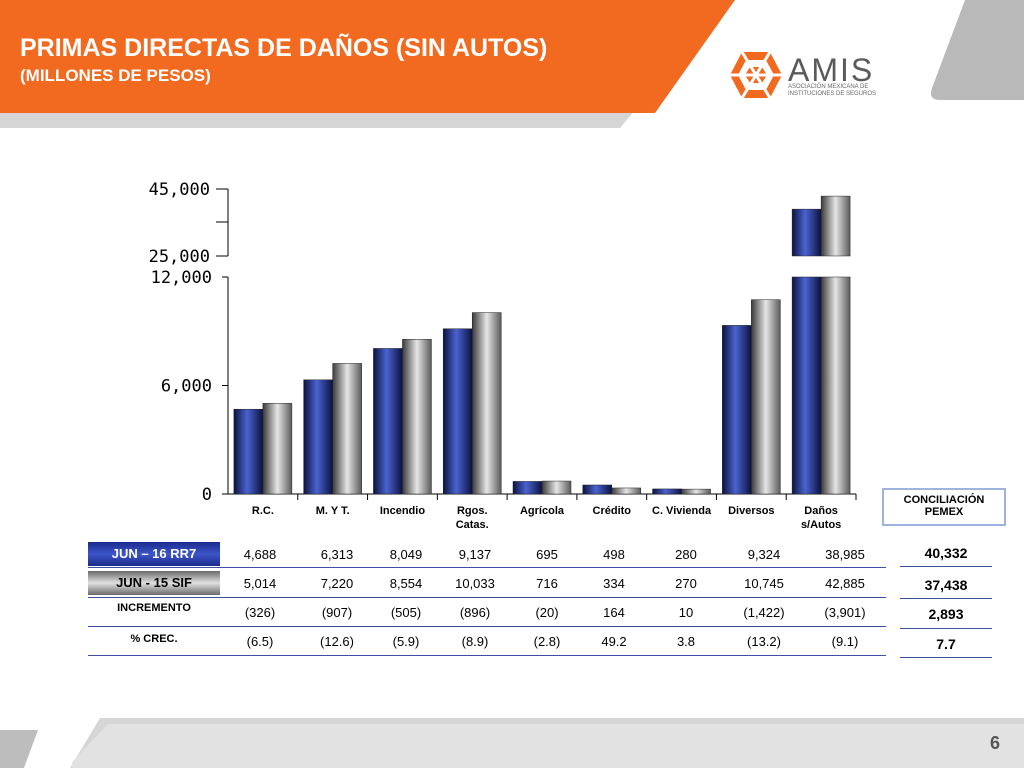 This screenshot has width=1024, height=768. Describe the element at coordinates (831, 70) in the screenshot. I see `amis-logo-text: AMIS` at that location.